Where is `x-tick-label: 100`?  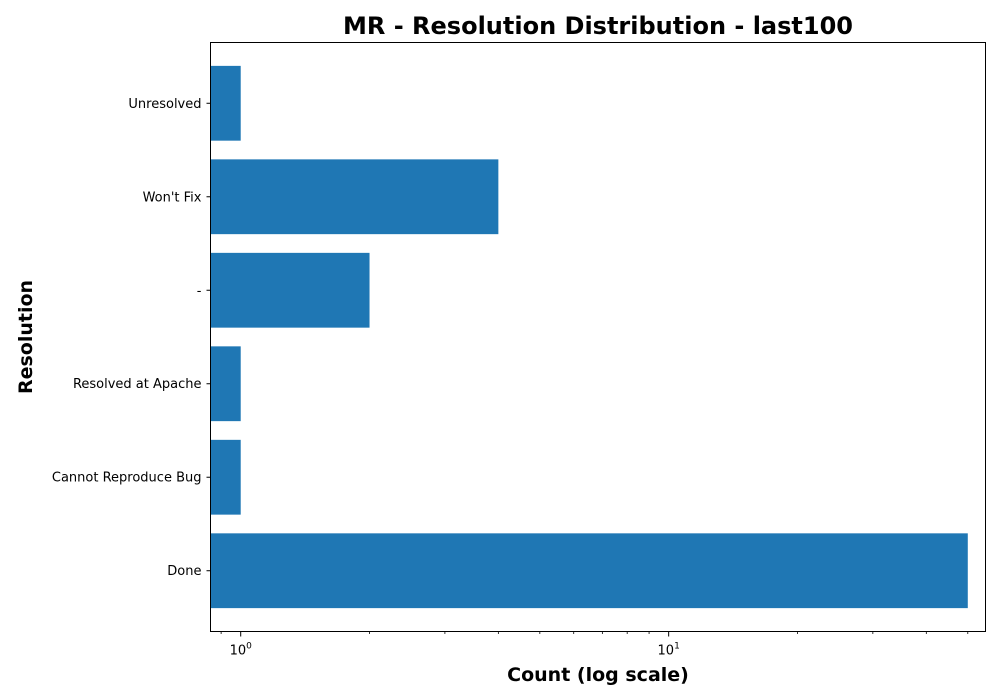
x-tick-label: 100 is located at coordinates (241, 650).